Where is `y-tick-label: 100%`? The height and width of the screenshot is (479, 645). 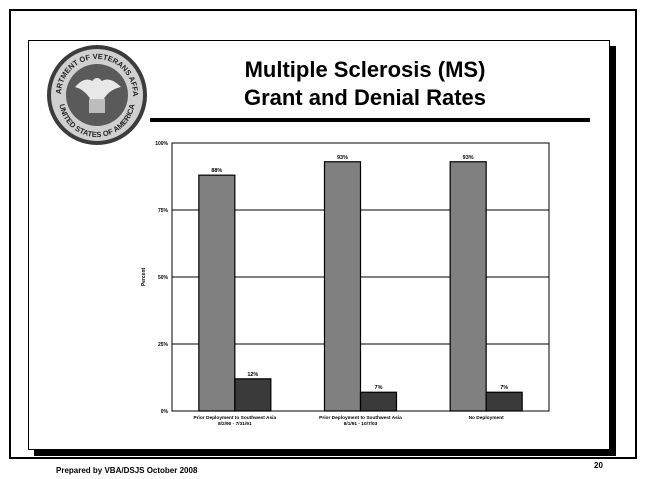 y-tick-label: 100% is located at coordinates (161, 144).